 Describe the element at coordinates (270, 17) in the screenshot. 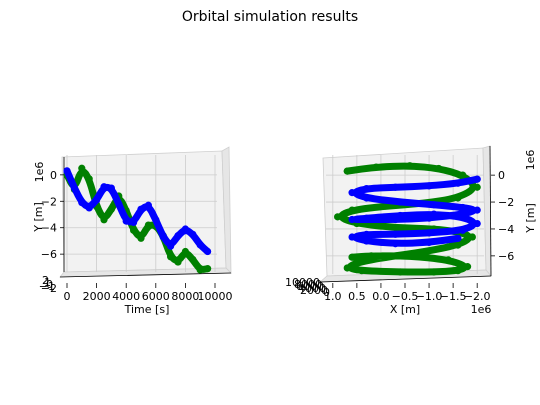

I see `figure-title: Orbital simulation results` at that location.